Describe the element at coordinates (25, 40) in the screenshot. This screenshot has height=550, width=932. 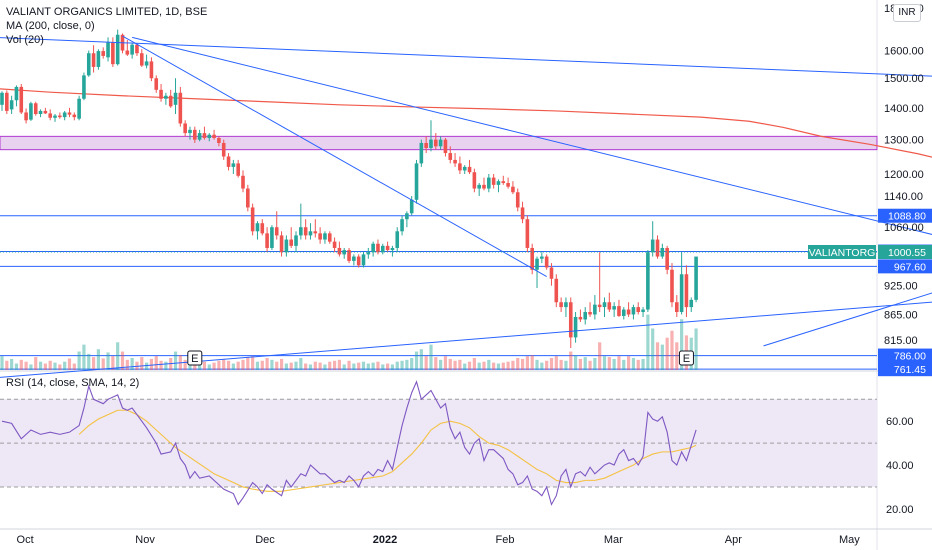
I see `volume-legend: Vol (20)` at that location.